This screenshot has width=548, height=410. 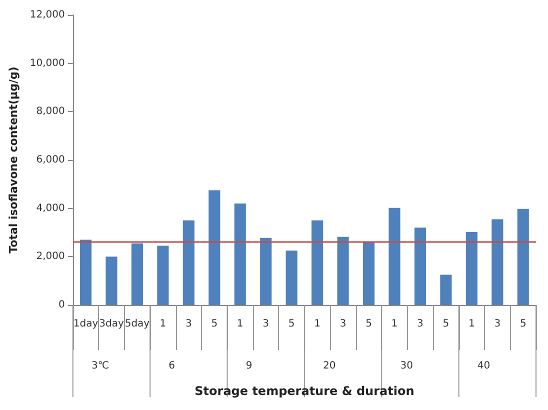 I want to click on text: 40, so click(x=483, y=366).